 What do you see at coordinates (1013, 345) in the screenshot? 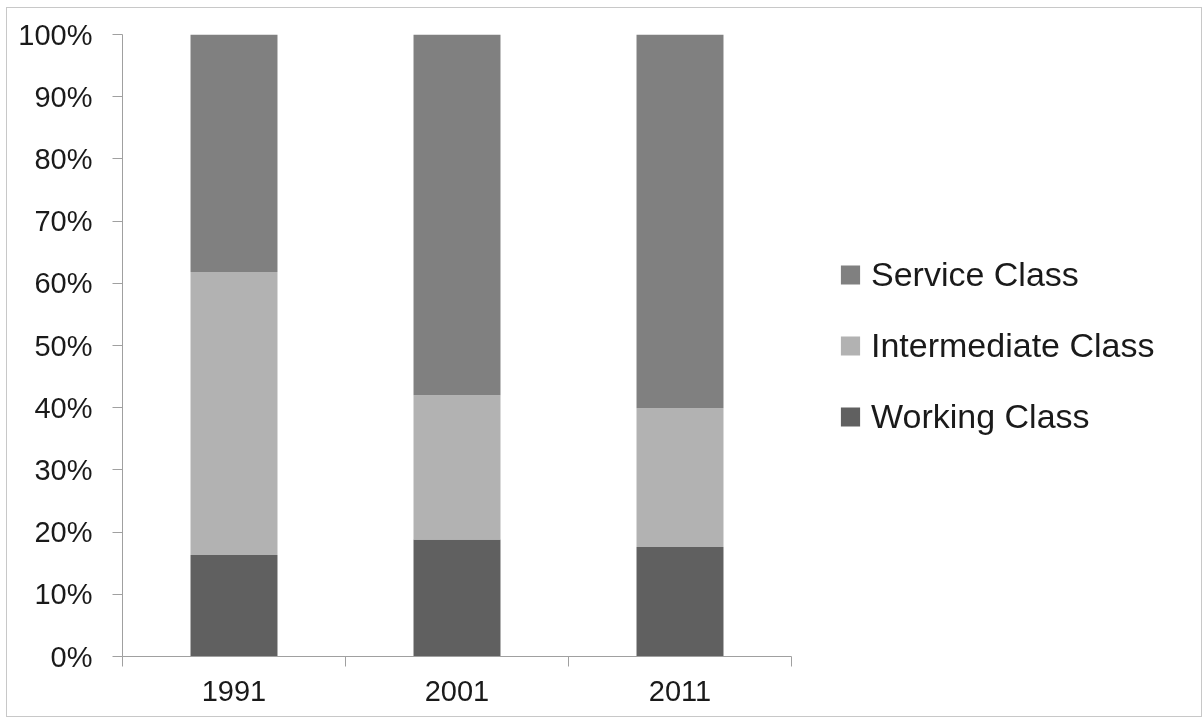
I see `legend-label: Intermediate Class` at bounding box center [1013, 345].